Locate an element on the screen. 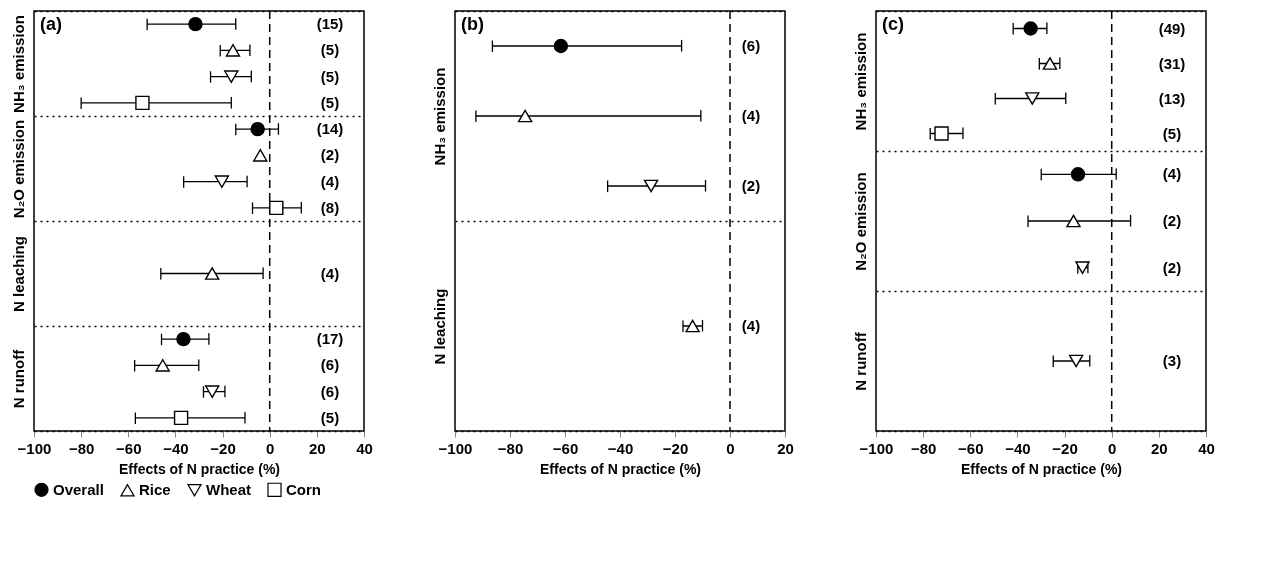  annotation: (14) is located at coordinates (330, 129).